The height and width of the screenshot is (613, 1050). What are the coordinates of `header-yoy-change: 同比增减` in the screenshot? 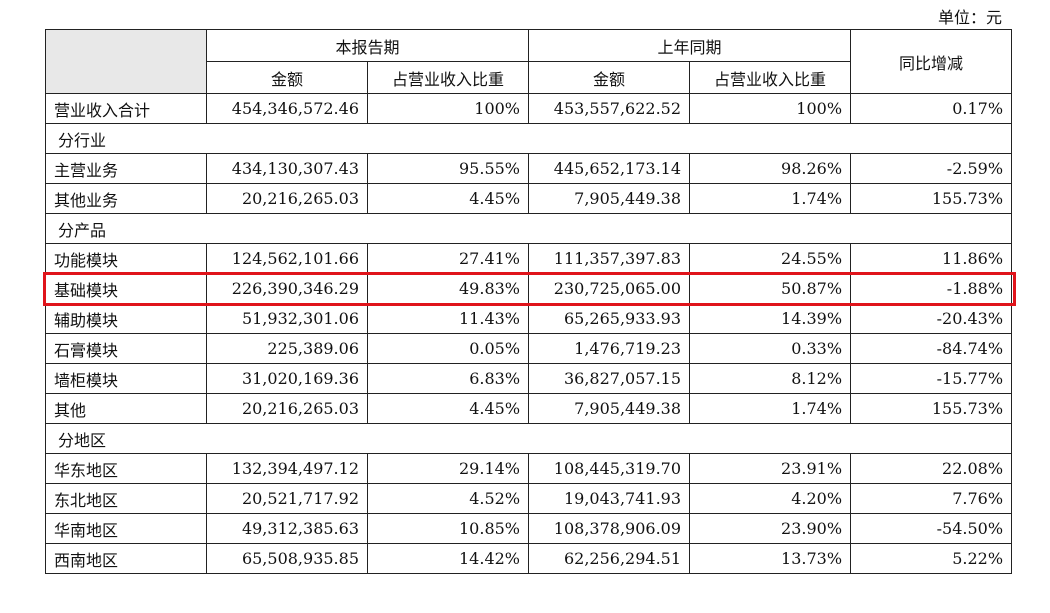 It's located at (931, 61).